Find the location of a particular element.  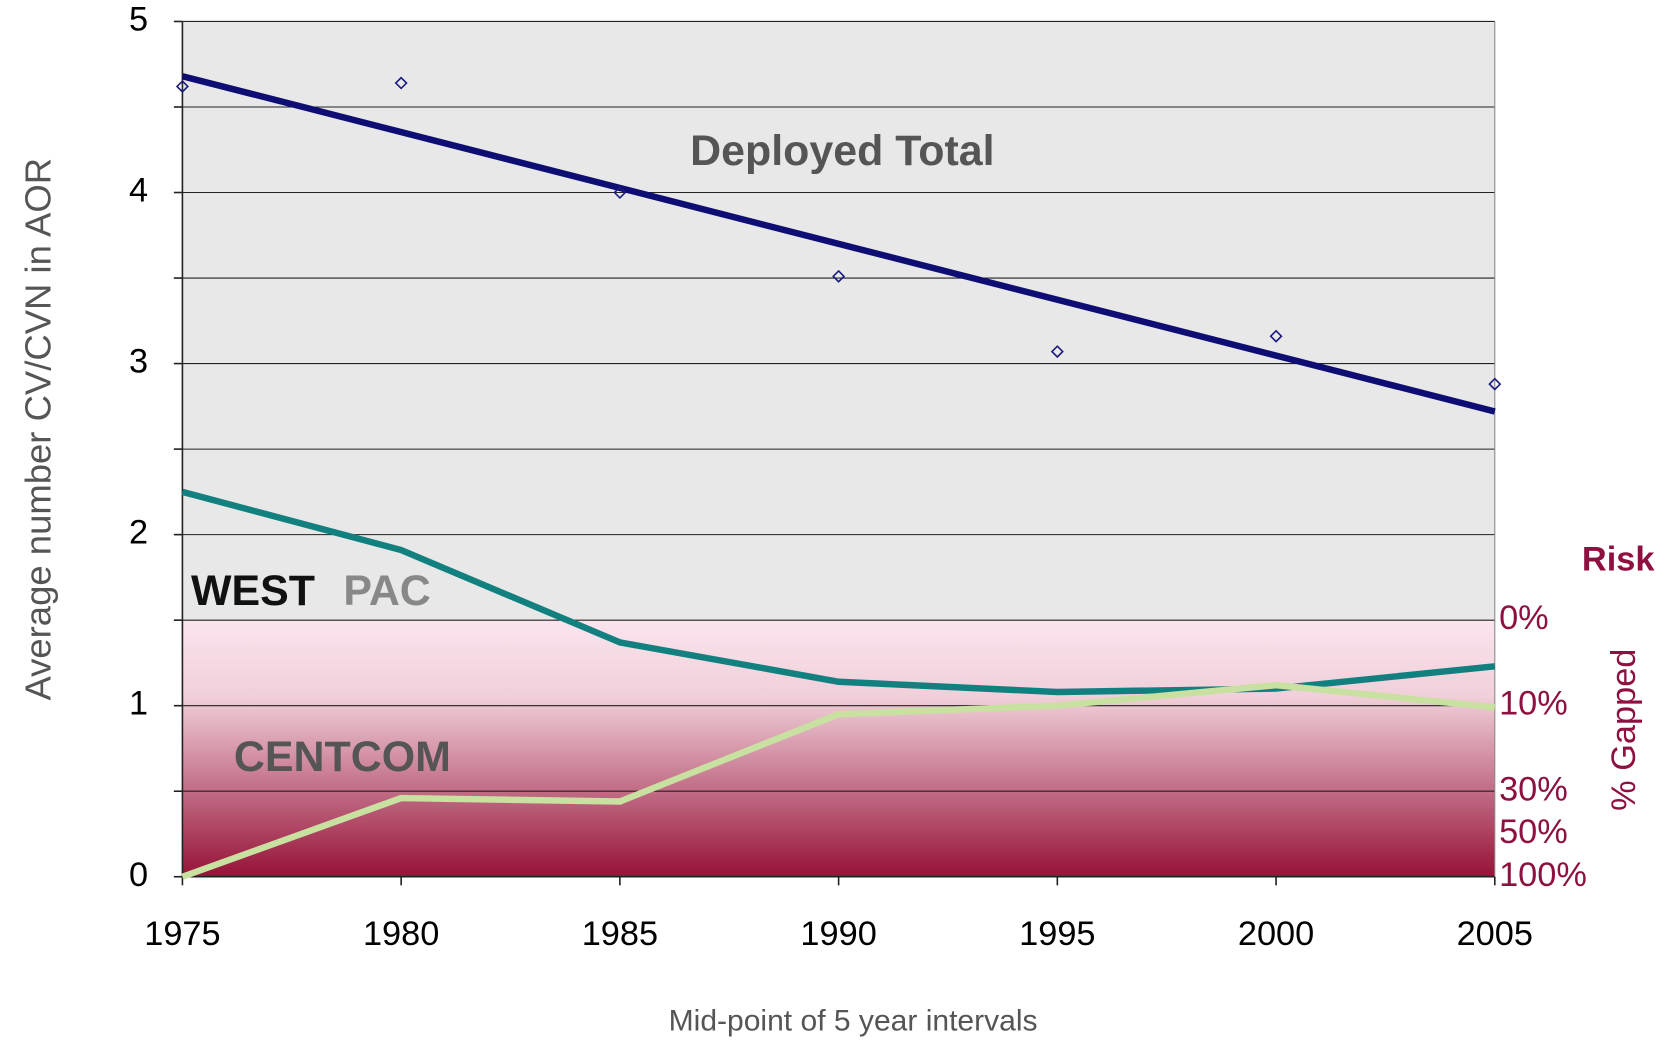

annotation: Deployed Total is located at coordinates (842, 151).